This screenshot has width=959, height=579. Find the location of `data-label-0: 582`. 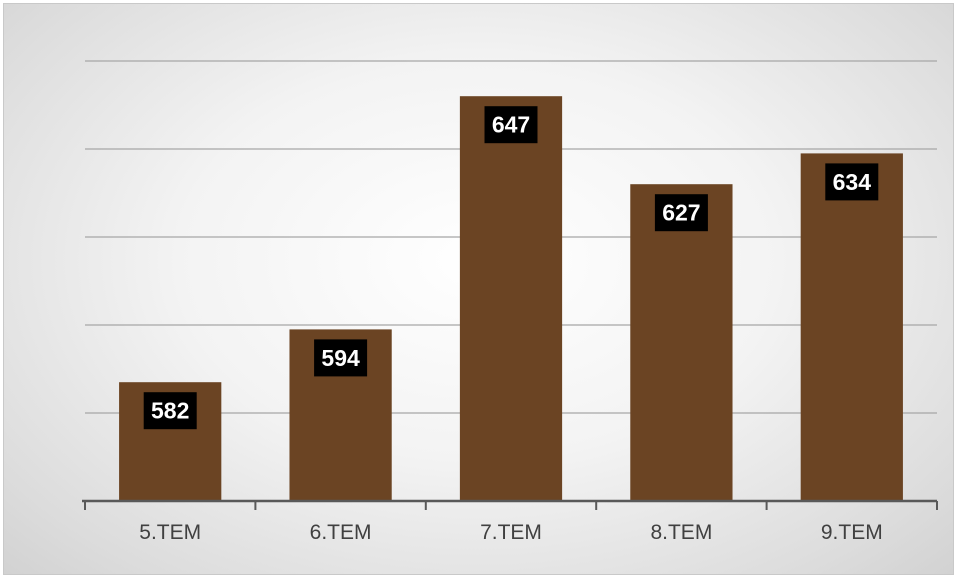

data-label-0: 582 is located at coordinates (170, 411).